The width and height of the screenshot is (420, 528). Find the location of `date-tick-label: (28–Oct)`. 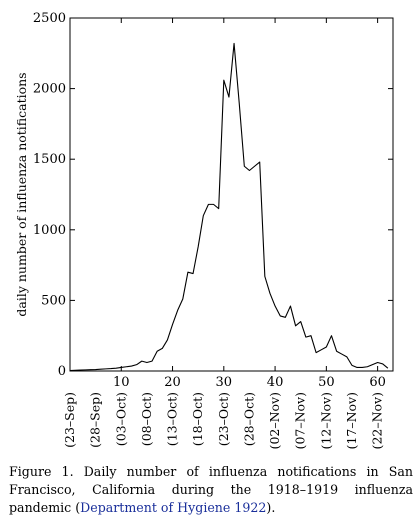

date-tick-label: (28–Oct) is located at coordinates (248, 419).